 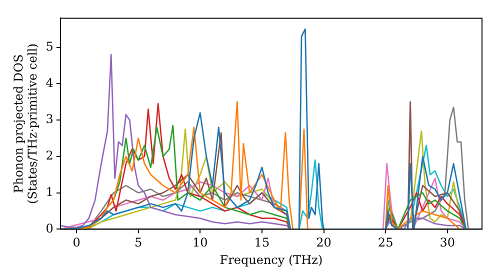 What do you see at coordinates (50, 228) in the screenshot?
I see `y-tick-label: 0` at bounding box center [50, 228].